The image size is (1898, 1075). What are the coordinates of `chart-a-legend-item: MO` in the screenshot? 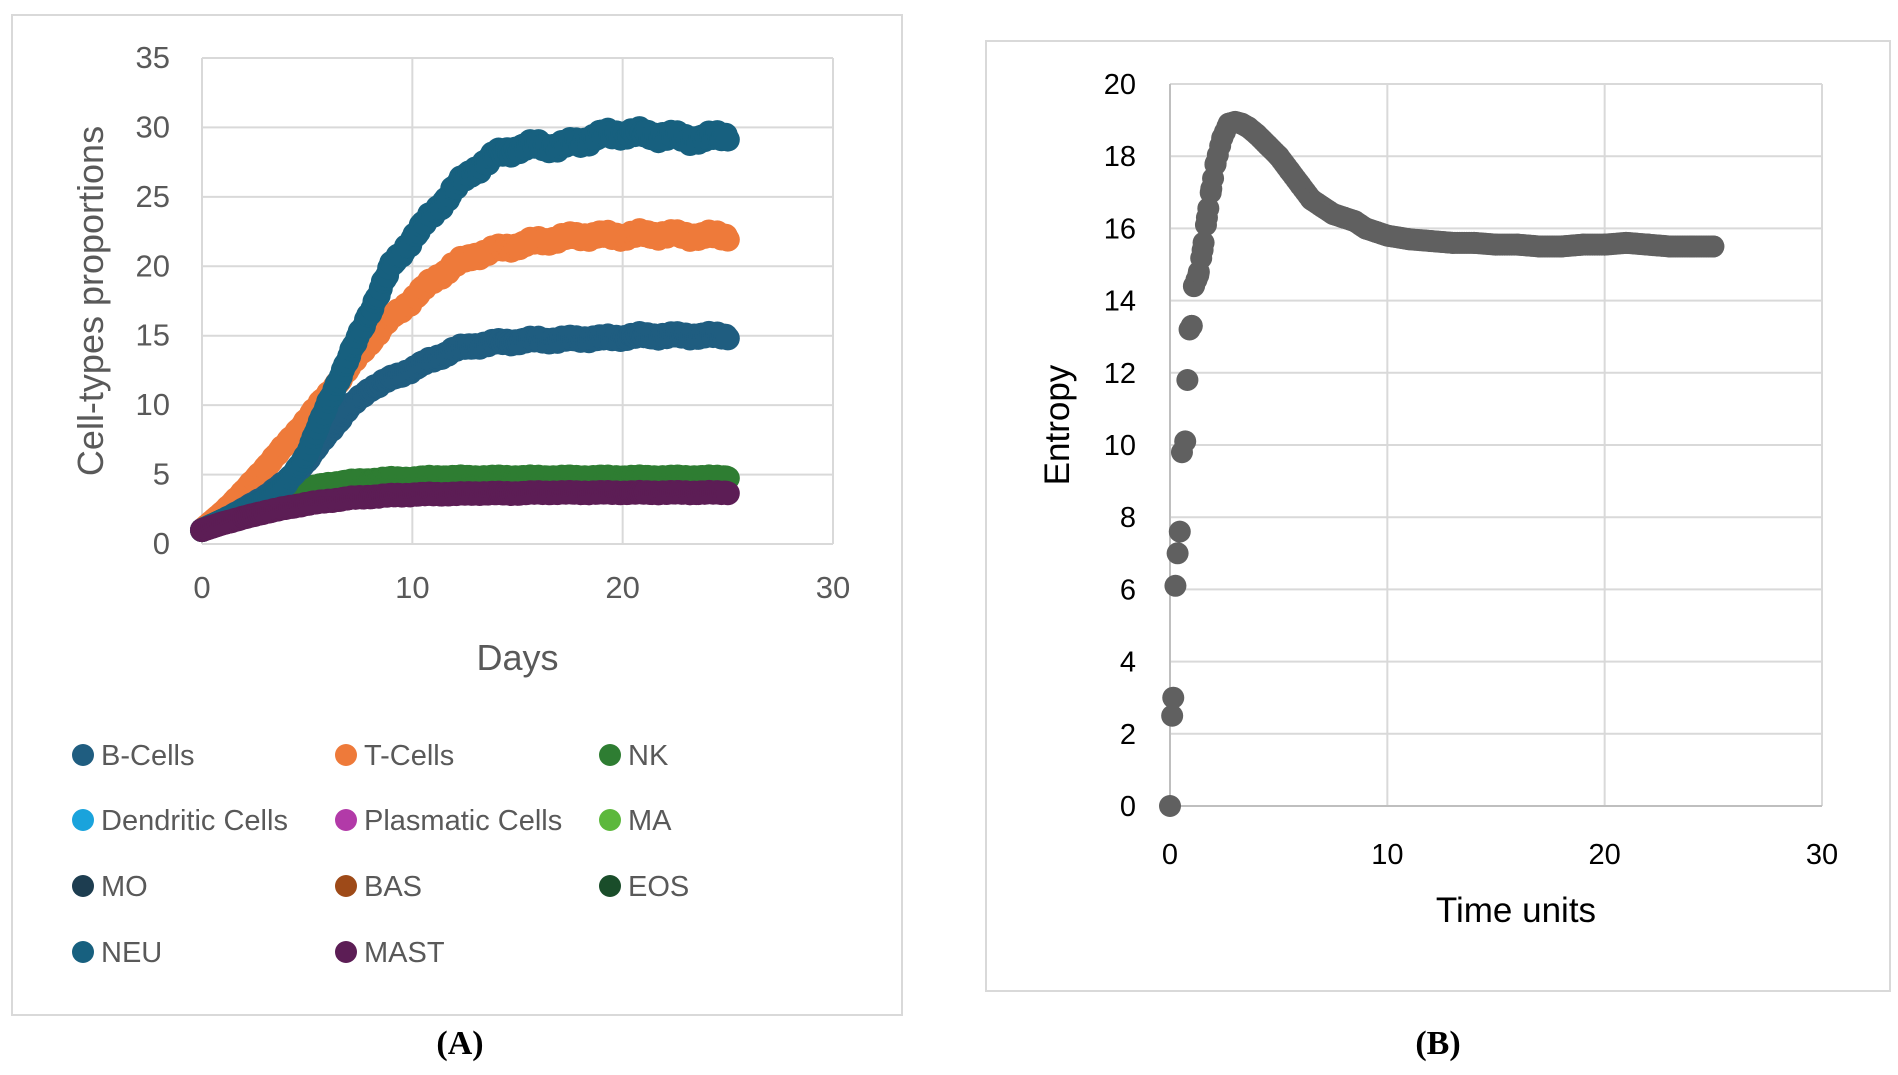 It's located at (110, 887).